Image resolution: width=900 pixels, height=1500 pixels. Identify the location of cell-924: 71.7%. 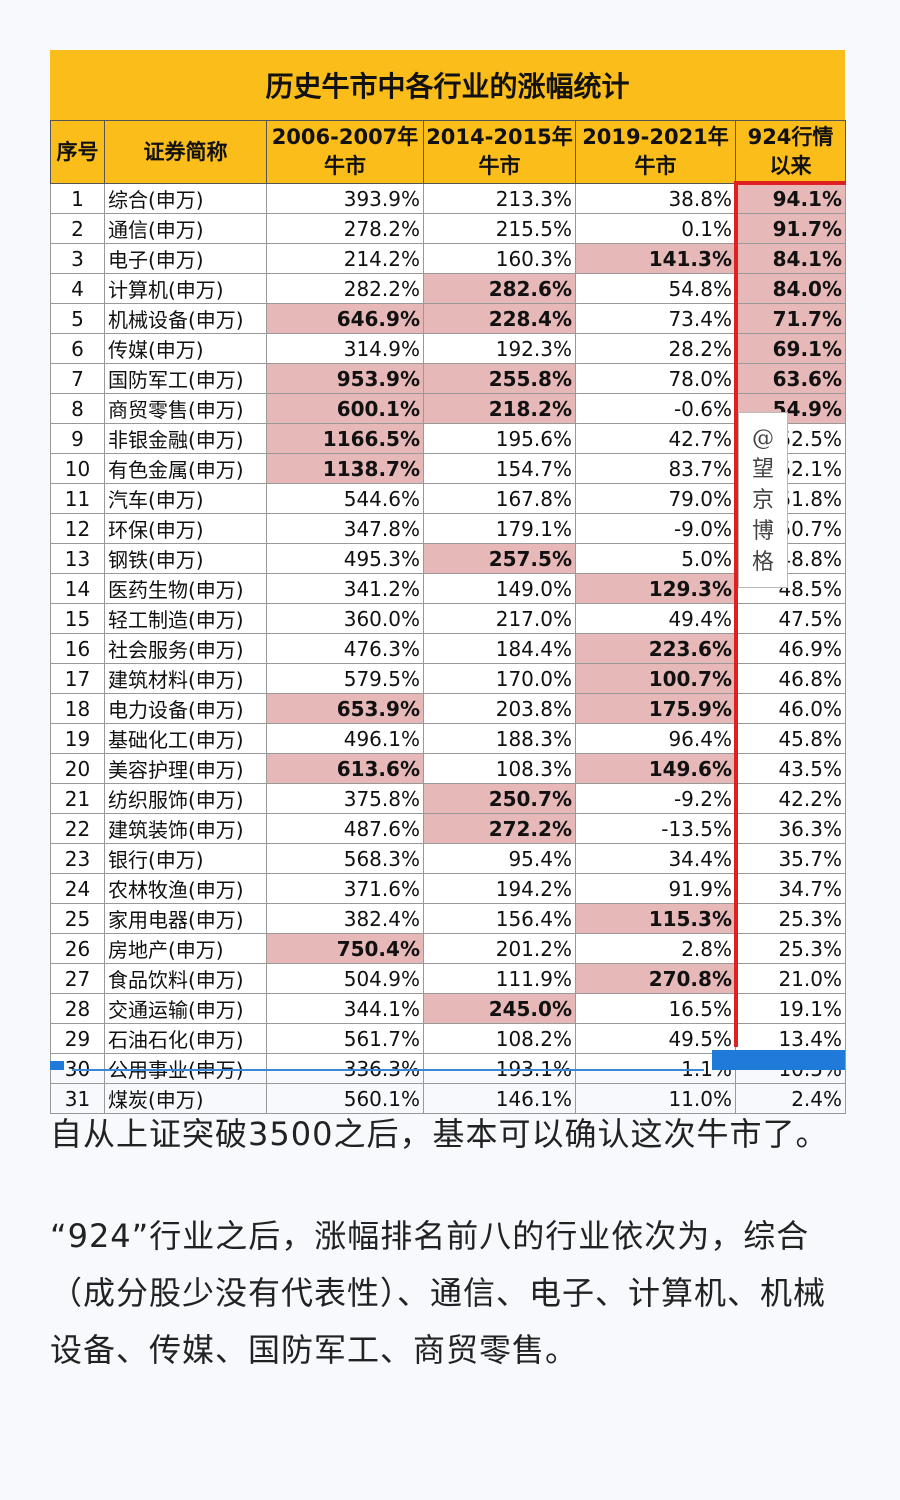
(790, 318).